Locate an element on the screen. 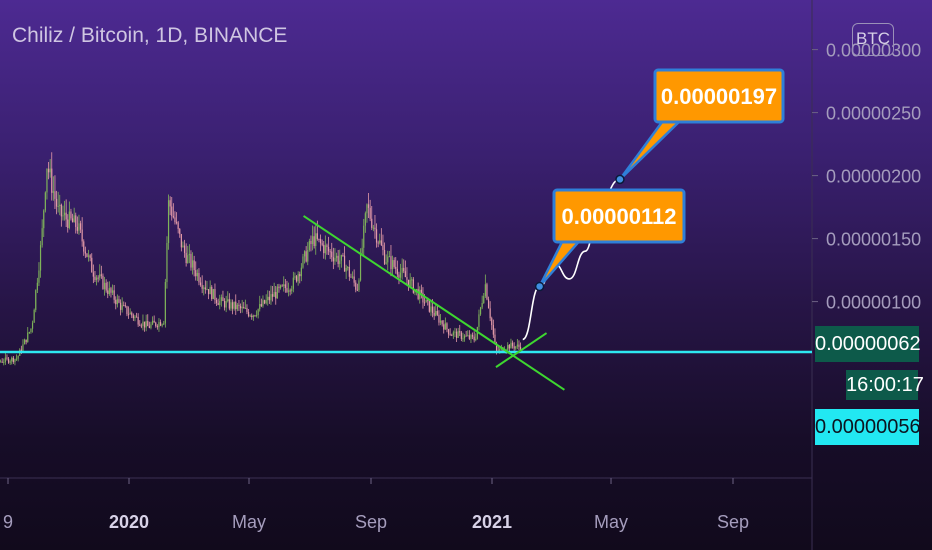  price-tick-label: 0.00000250 is located at coordinates (873, 114).